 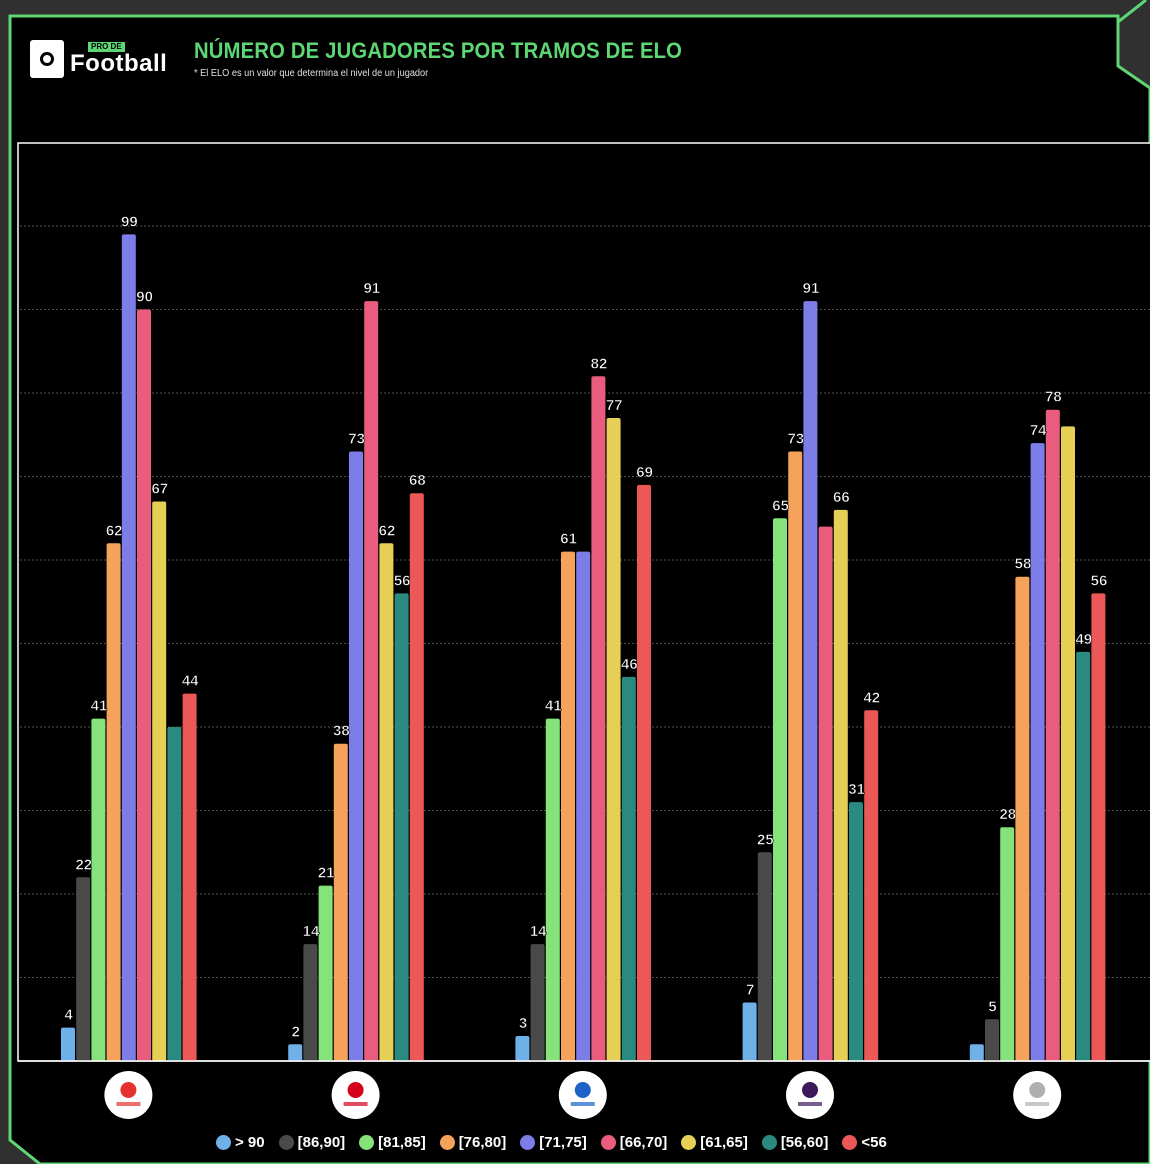 What do you see at coordinates (765, 839) in the screenshot?
I see `data-label: 25` at bounding box center [765, 839].